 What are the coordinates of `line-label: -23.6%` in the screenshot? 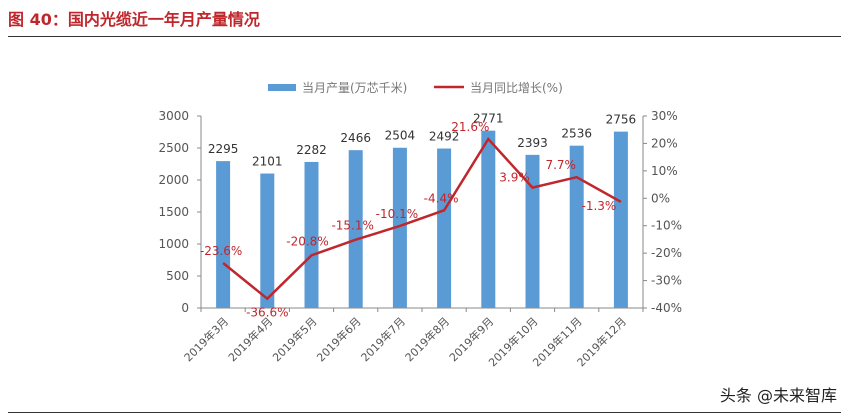 It's located at (221, 251).